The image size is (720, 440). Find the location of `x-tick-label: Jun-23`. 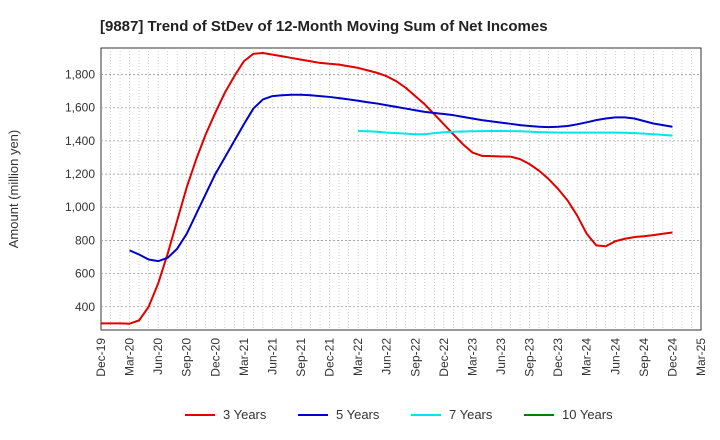

x-tick-label: Jun-23 is located at coordinates (501, 356).